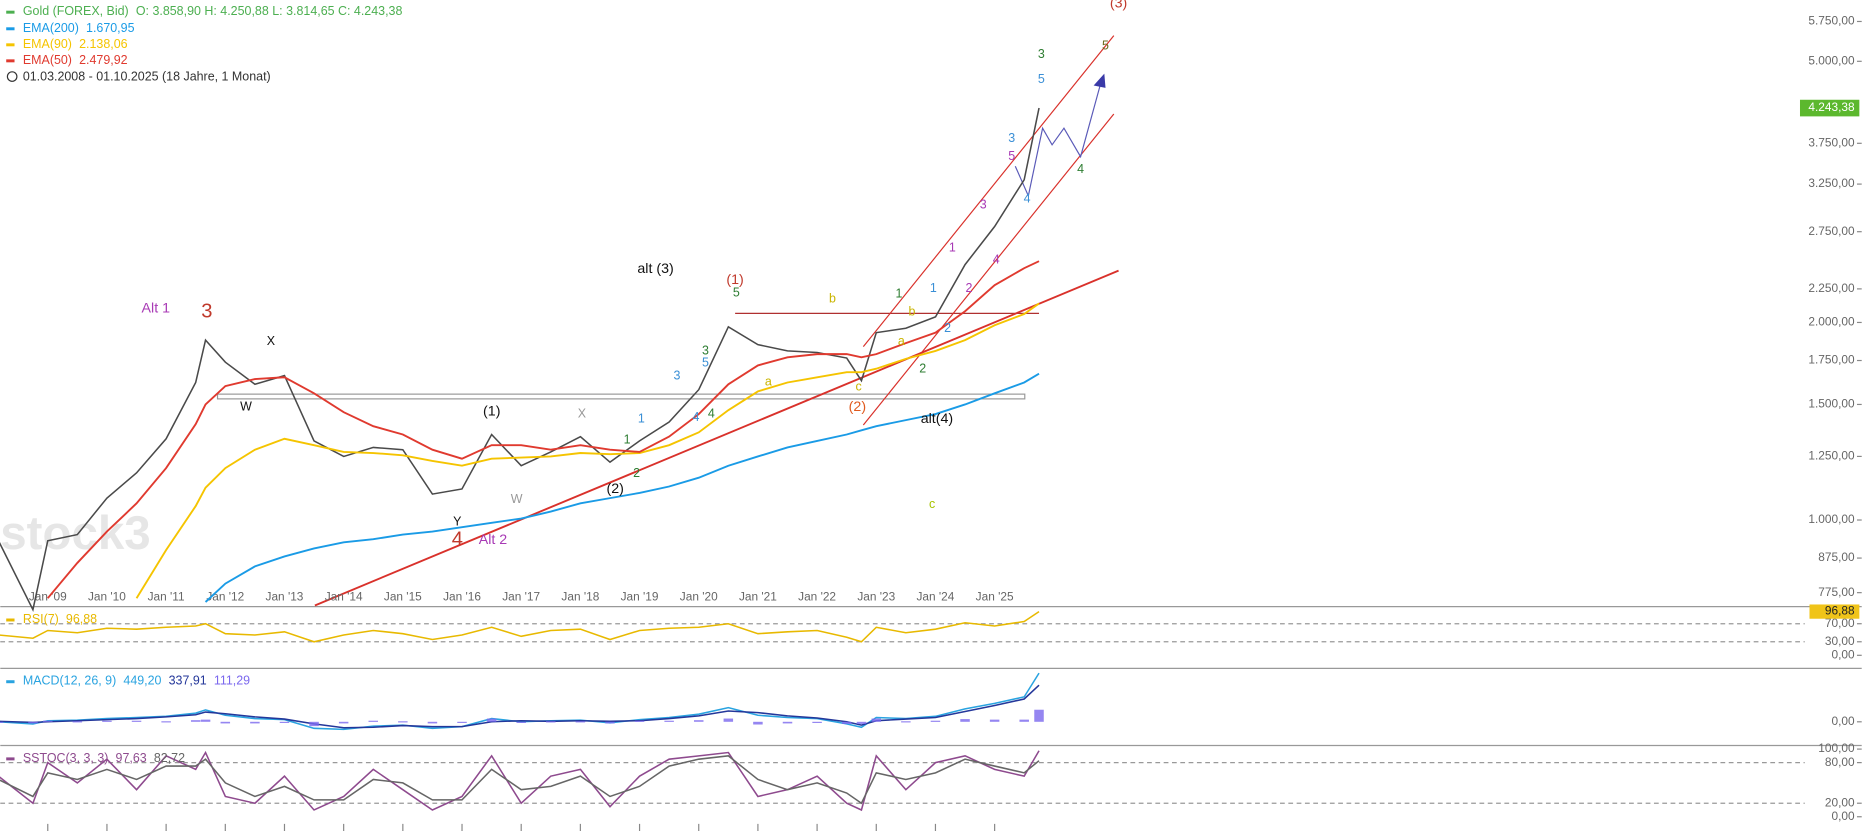 This screenshot has width=1862, height=831. What do you see at coordinates (1840, 762) in the screenshot?
I see `y-tick-label: 80,00` at bounding box center [1840, 762].